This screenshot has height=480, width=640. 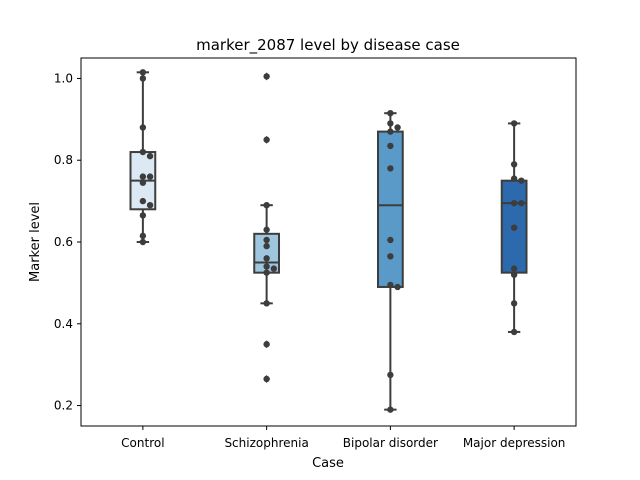 What do you see at coordinates (328, 463) in the screenshot?
I see `x-axis-label: Case` at bounding box center [328, 463].